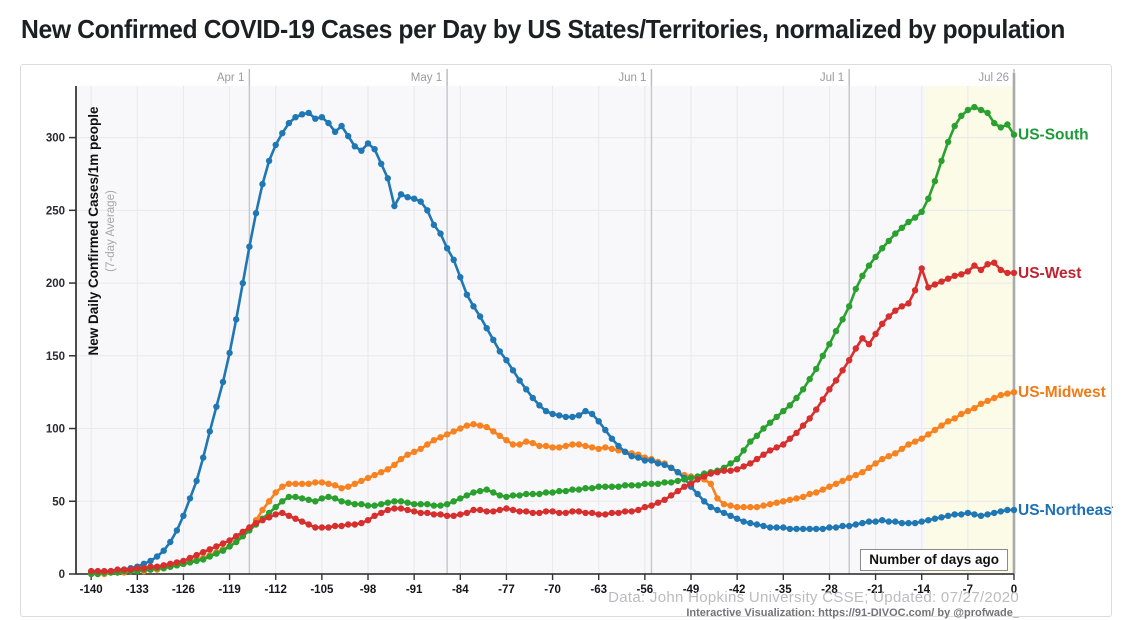 This screenshot has width=1132, height=620. I want to click on x-tick-label: -140, so click(91, 590).